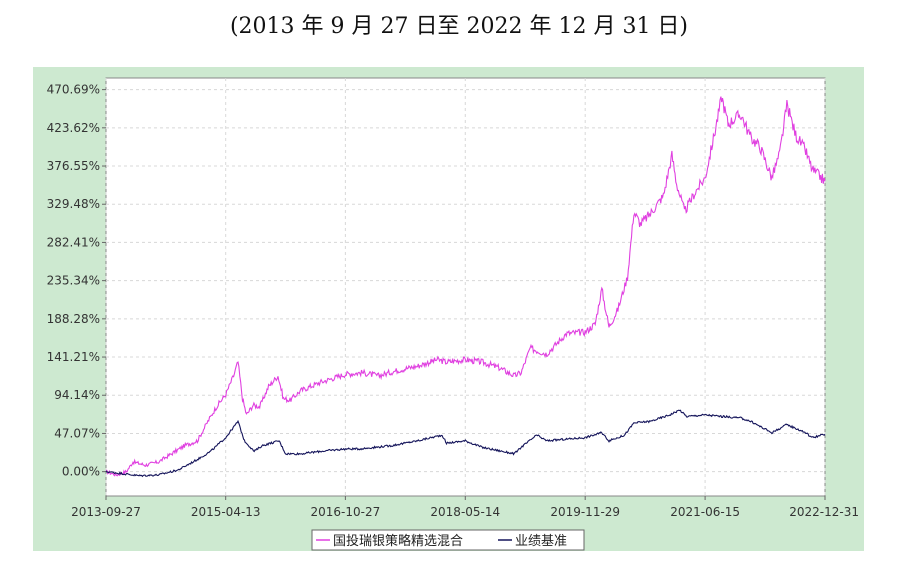 This screenshot has height=573, width=918. Describe the element at coordinates (73, 90) in the screenshot. I see `y-tick-label: 470.69%` at that location.